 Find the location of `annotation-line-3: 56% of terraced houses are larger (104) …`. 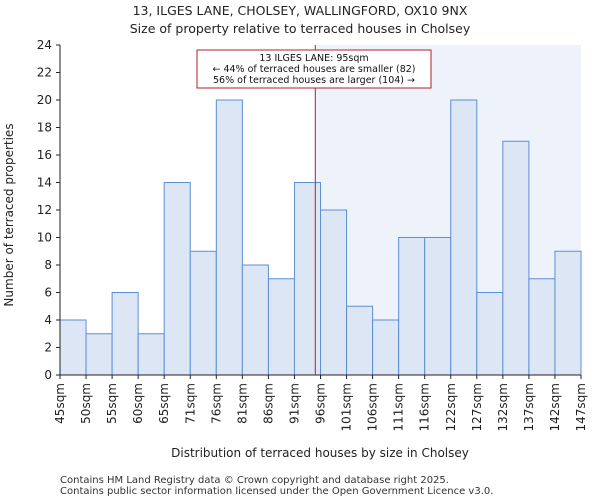

annotation-line-3: 56% of terraced houses are larger (104) … is located at coordinates (314, 80).